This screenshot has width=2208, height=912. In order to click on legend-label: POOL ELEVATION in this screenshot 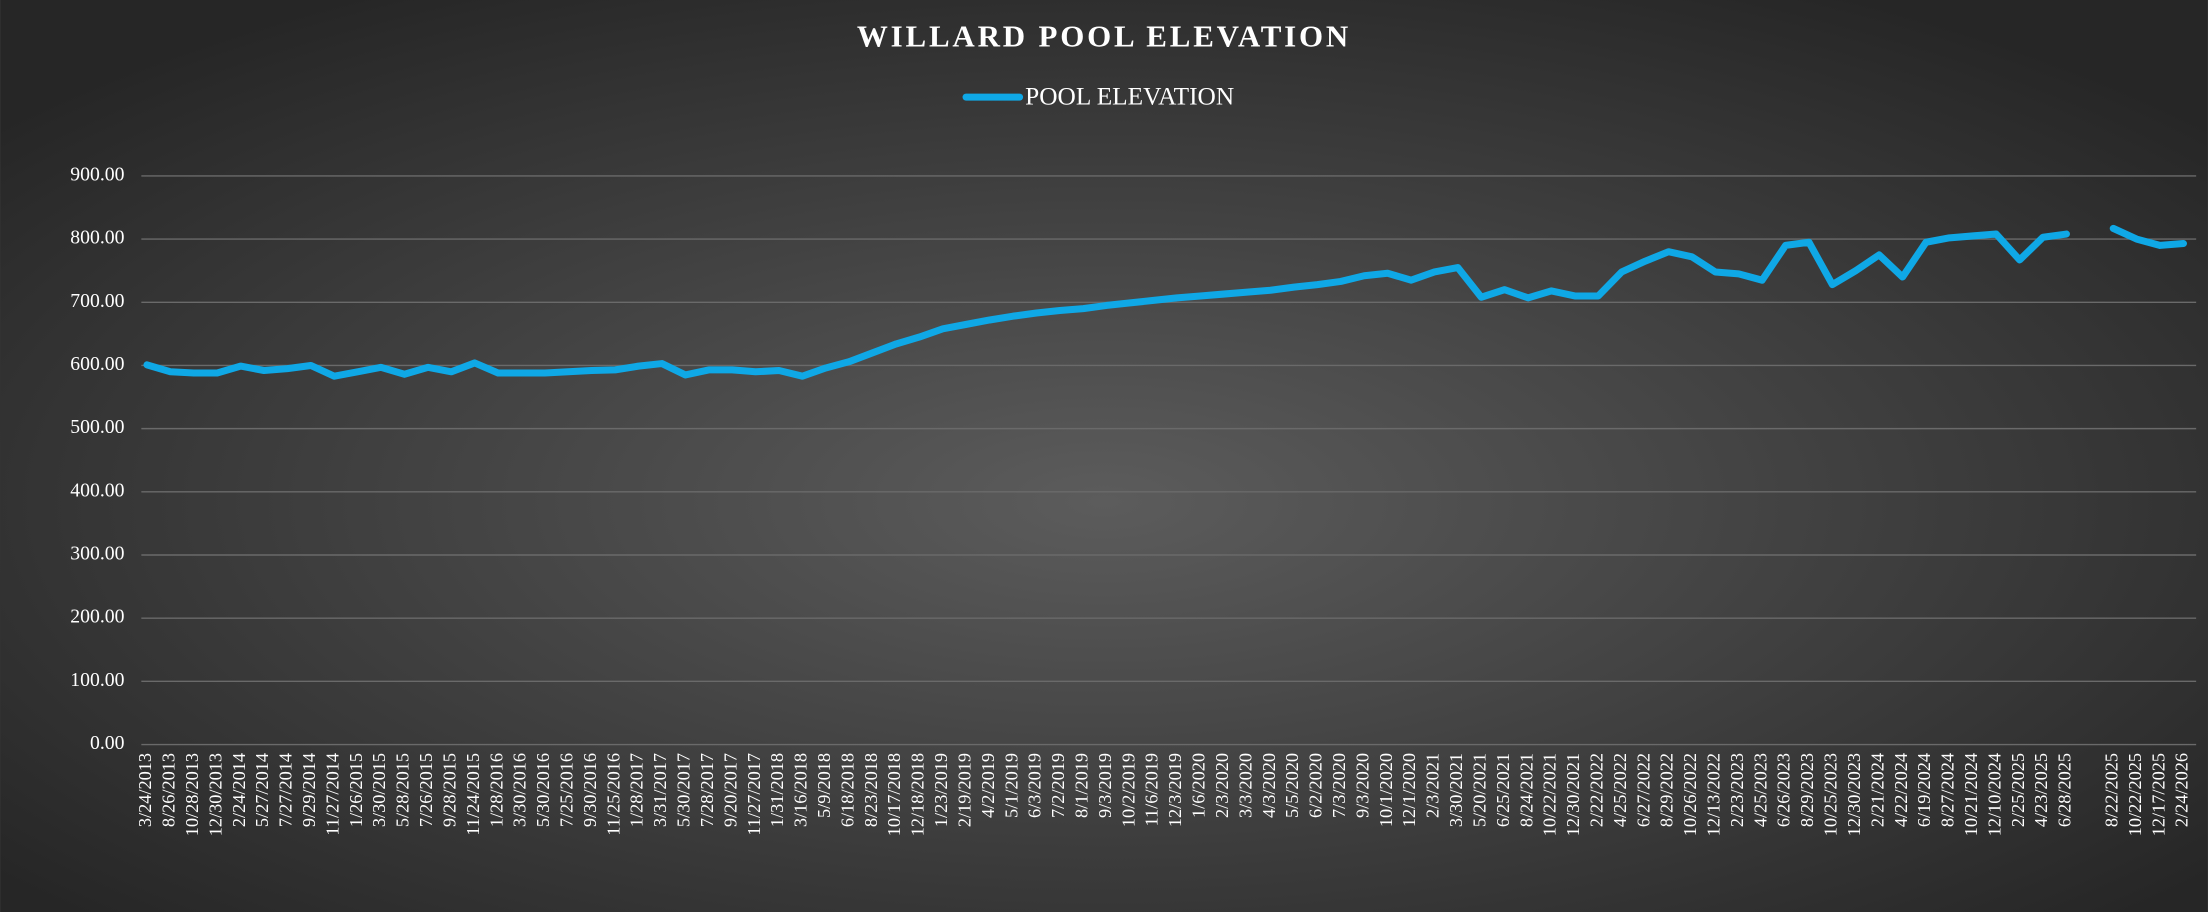, I will do `click(1129, 96)`.